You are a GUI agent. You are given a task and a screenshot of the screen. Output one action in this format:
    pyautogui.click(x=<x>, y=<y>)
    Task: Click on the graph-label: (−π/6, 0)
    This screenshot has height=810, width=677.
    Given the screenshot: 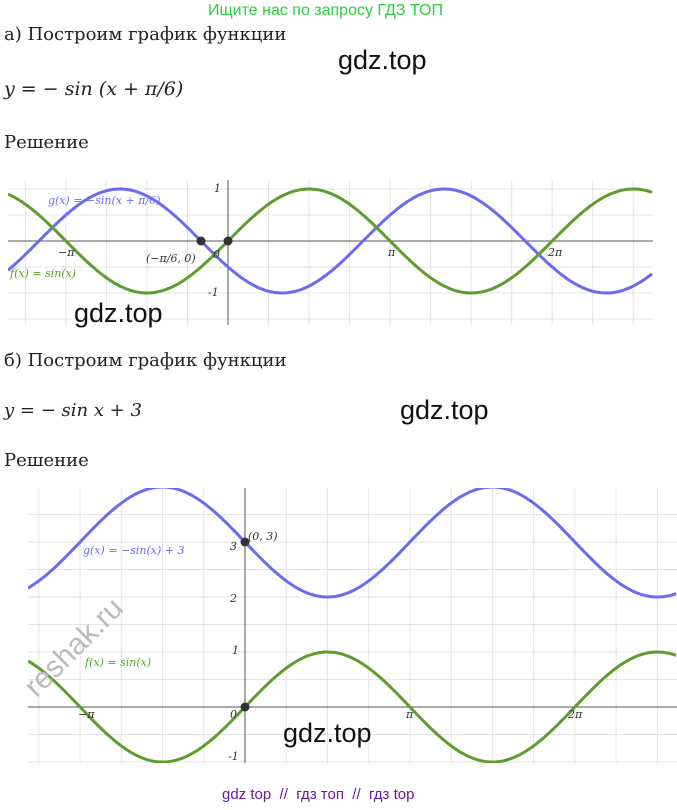 What is the action you would take?
    pyautogui.click(x=171, y=258)
    